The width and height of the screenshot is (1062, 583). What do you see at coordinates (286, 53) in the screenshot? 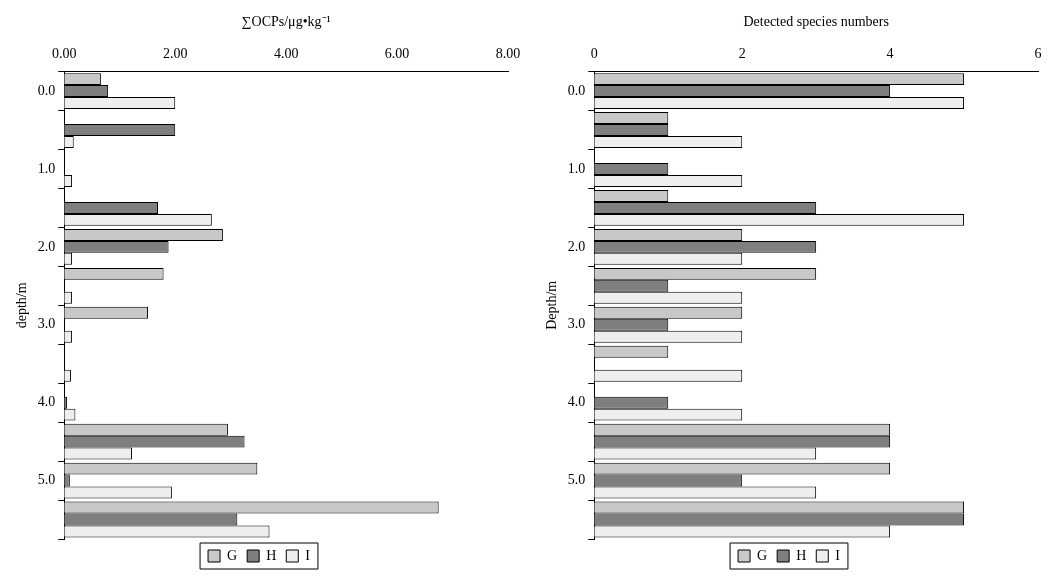
I see `x-tick-label: 4.00` at bounding box center [286, 53].